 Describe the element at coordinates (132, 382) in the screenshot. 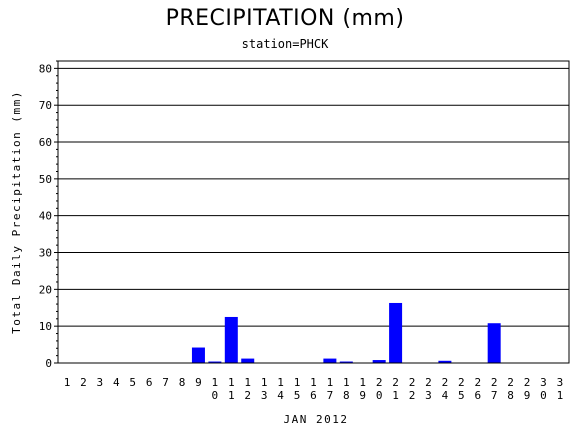

I see `x-tick-label: 5` at that location.